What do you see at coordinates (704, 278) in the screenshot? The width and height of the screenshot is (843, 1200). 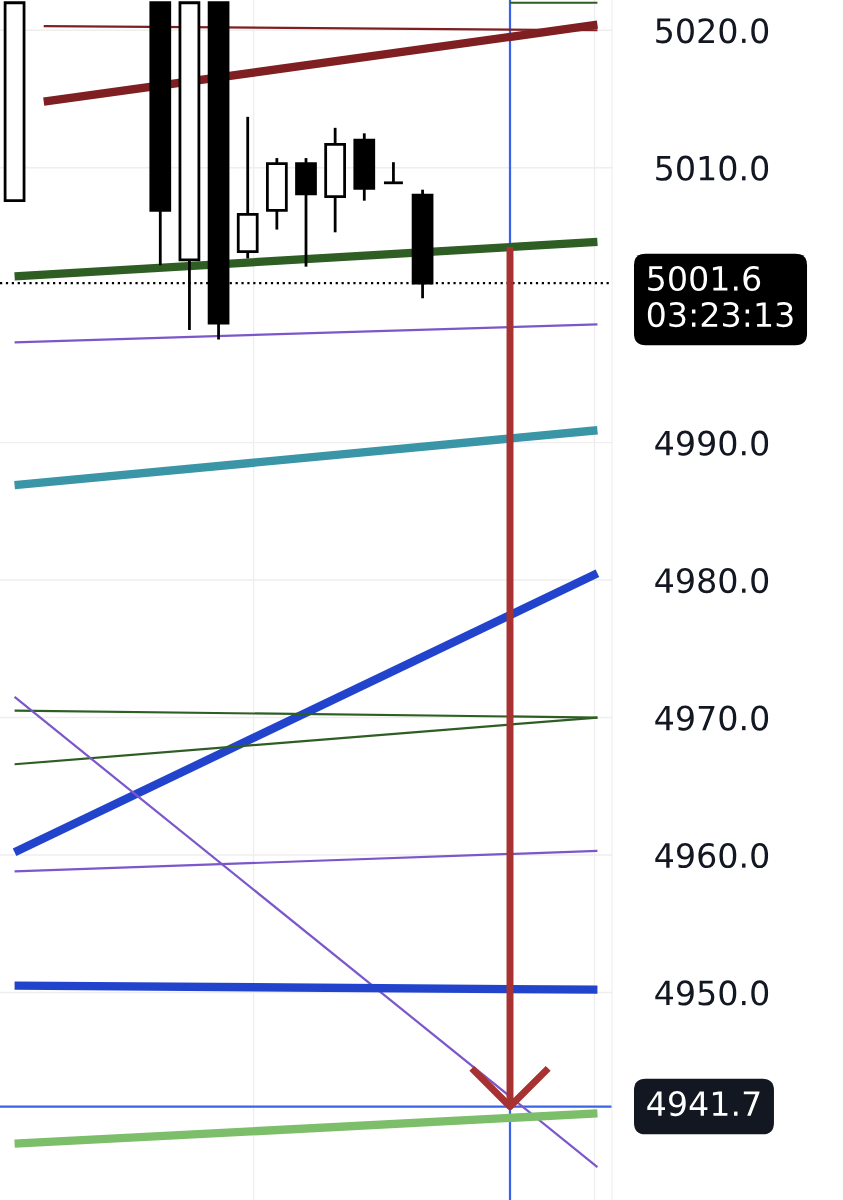 I see `ref-line-label: 5001.6` at bounding box center [704, 278].